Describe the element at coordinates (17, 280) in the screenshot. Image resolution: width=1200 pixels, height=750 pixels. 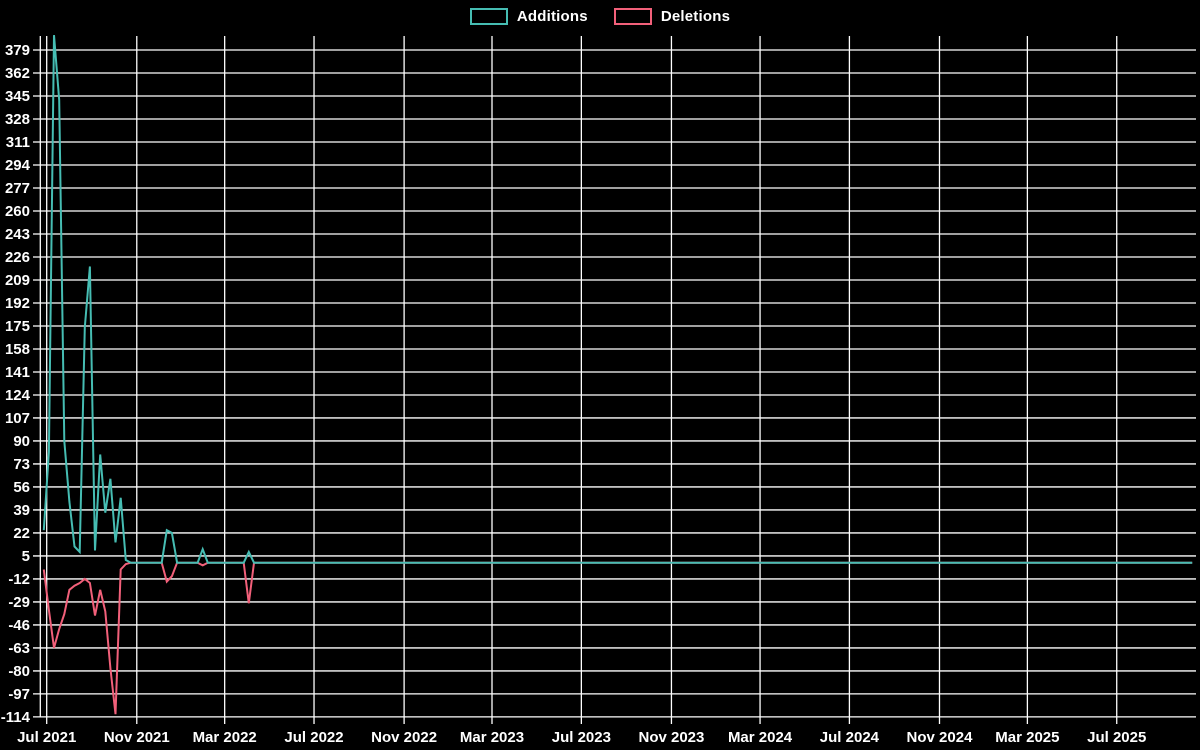
I see `y-tick-label: 209` at that location.